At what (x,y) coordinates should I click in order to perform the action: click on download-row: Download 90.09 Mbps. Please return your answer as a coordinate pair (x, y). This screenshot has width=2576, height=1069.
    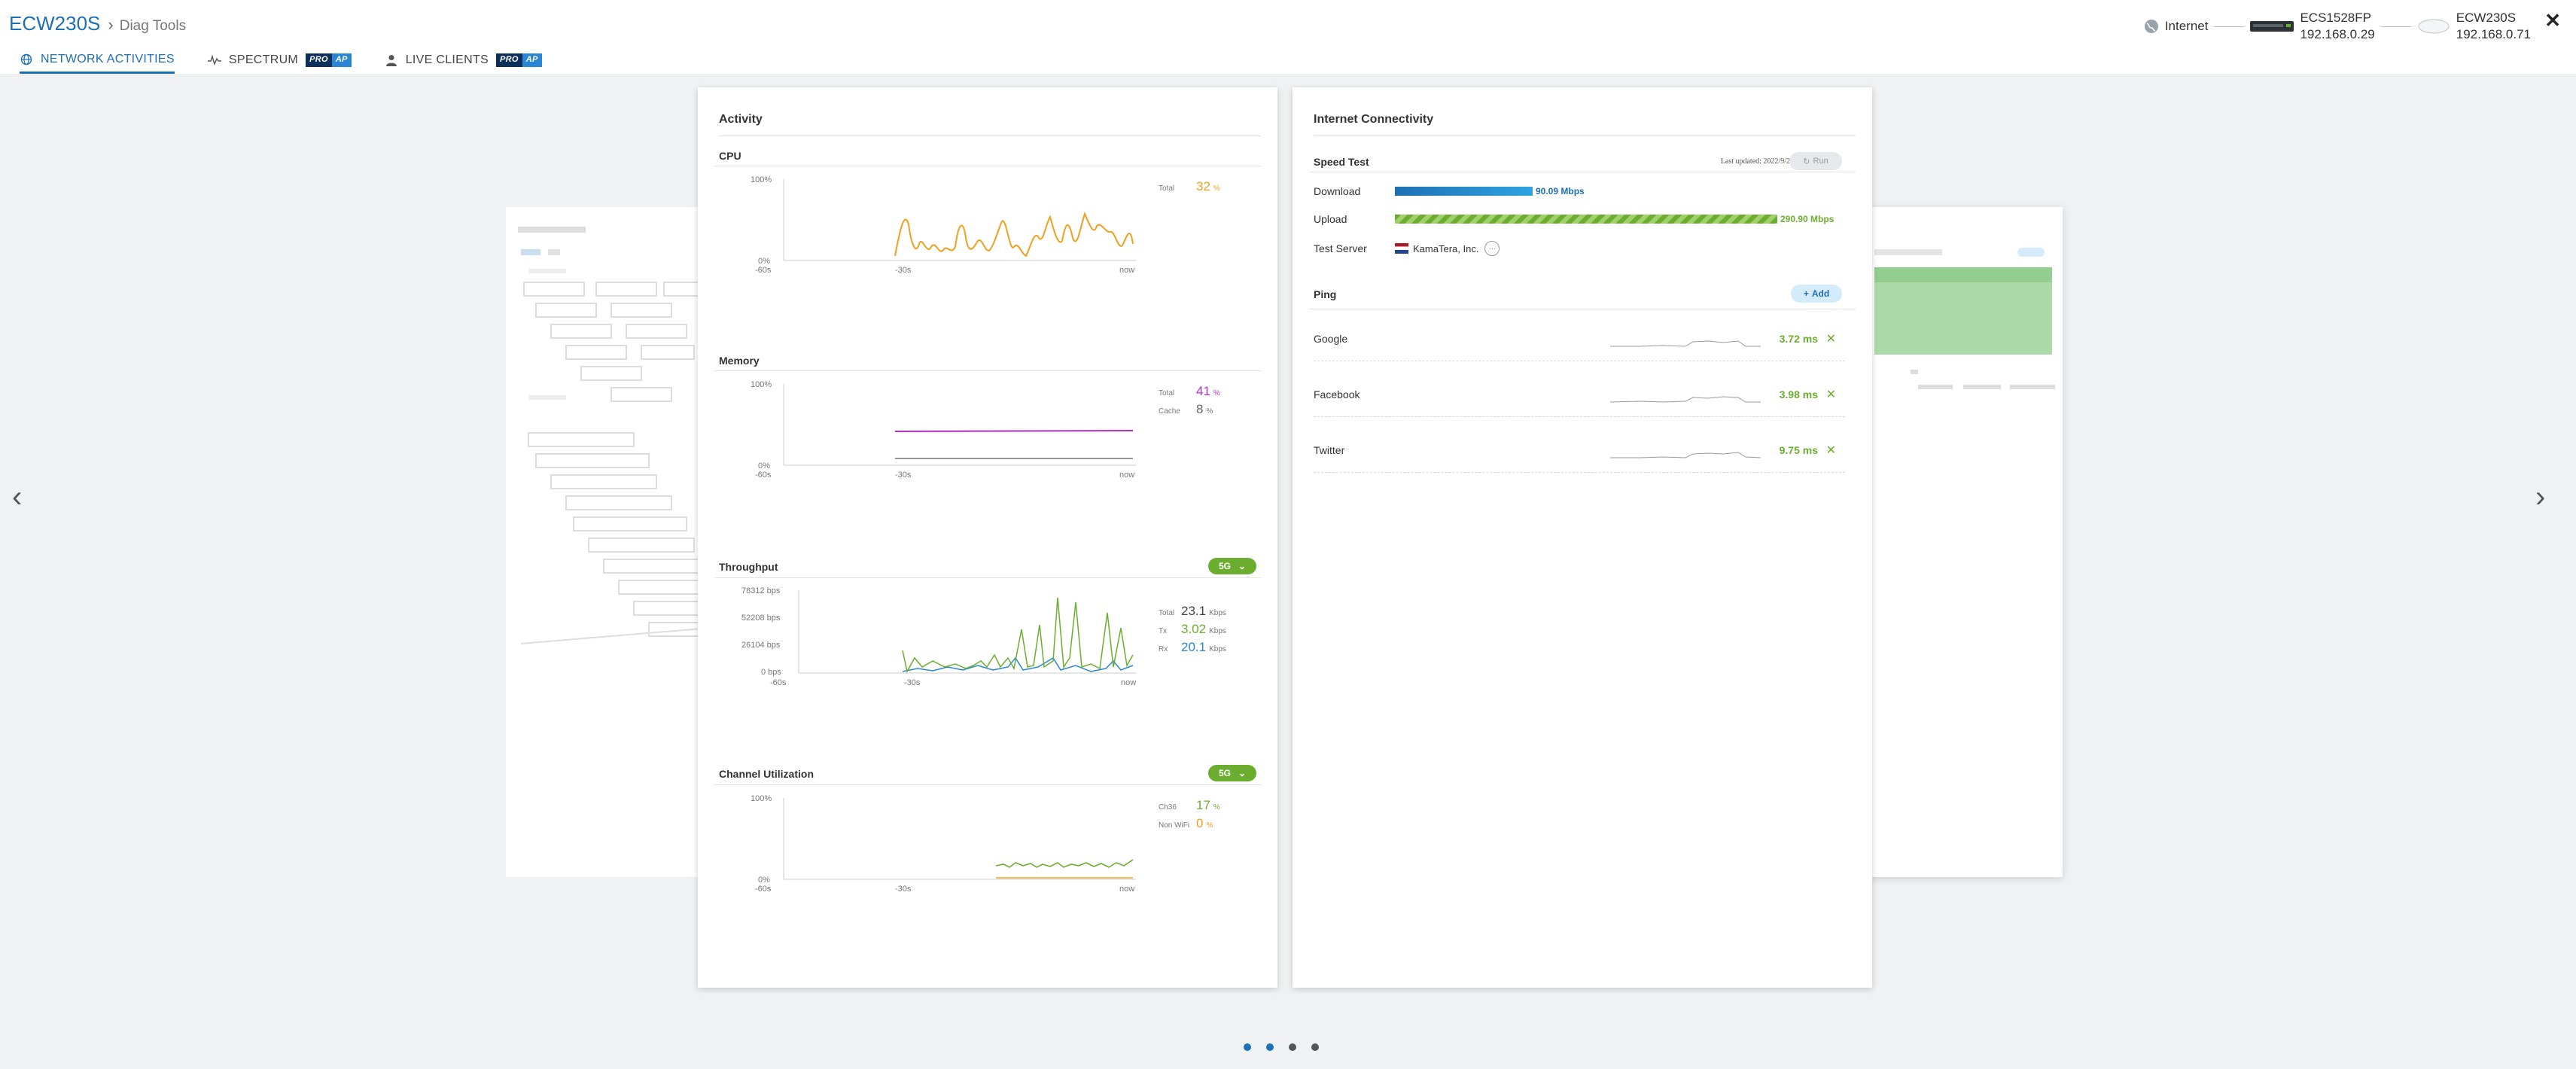
    Looking at the image, I should click on (1450, 191).